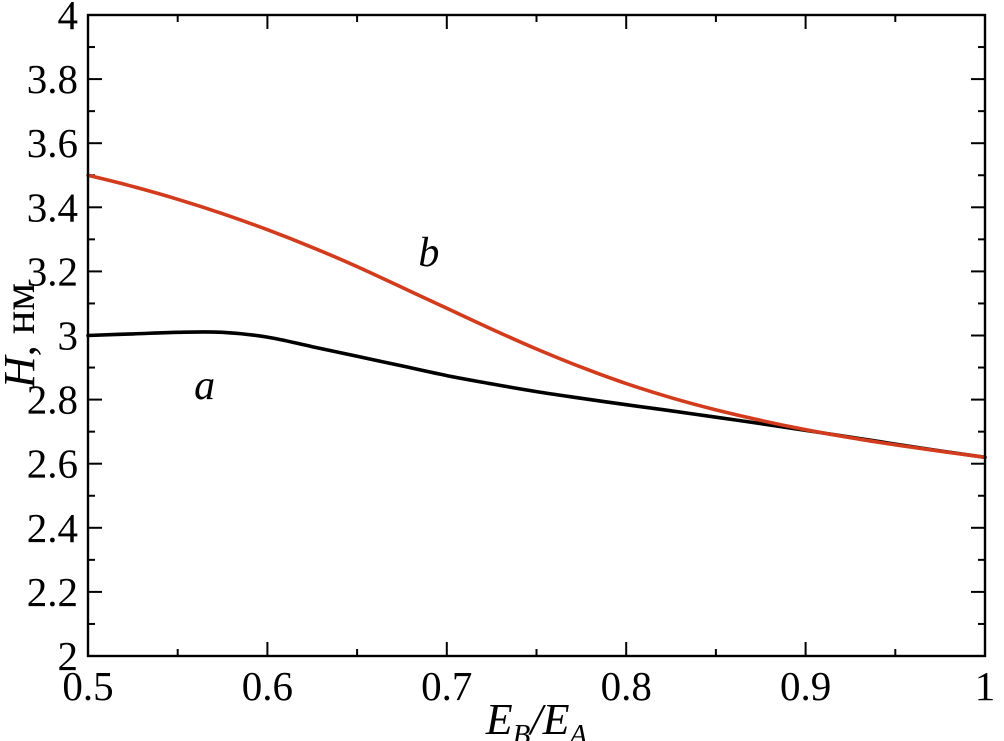  Describe the element at coordinates (68, 656) in the screenshot. I see `y-tick-label: 2` at that location.